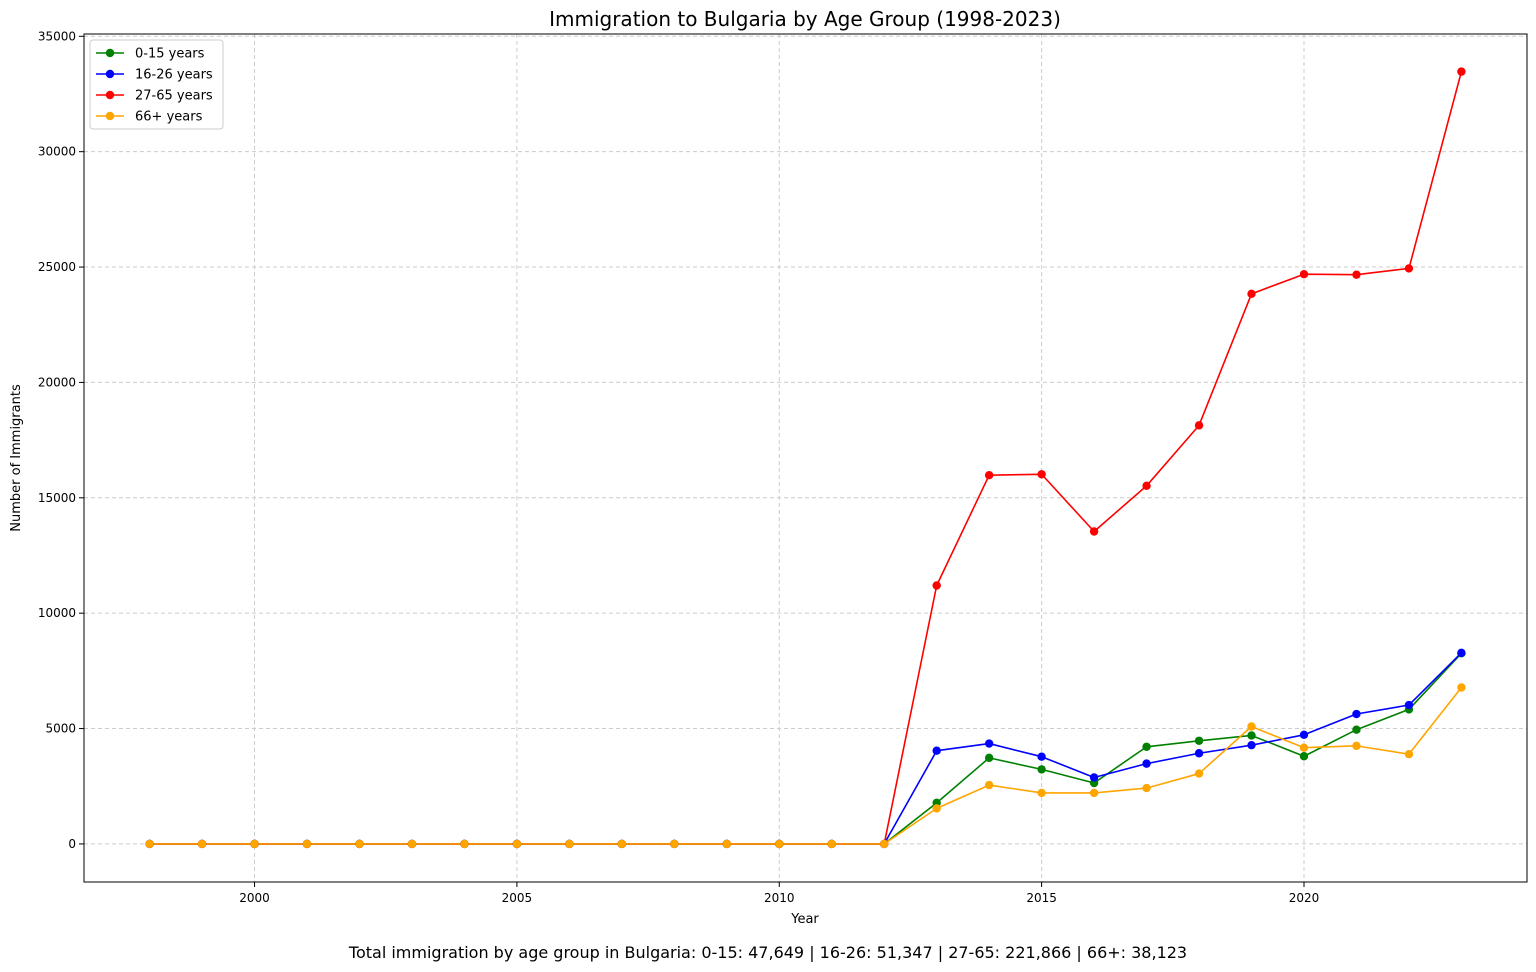 Image resolution: width=1536 pixels, height=972 pixels. Describe the element at coordinates (174, 75) in the screenshot. I see `legend-entry-label: 16-26 years` at that location.